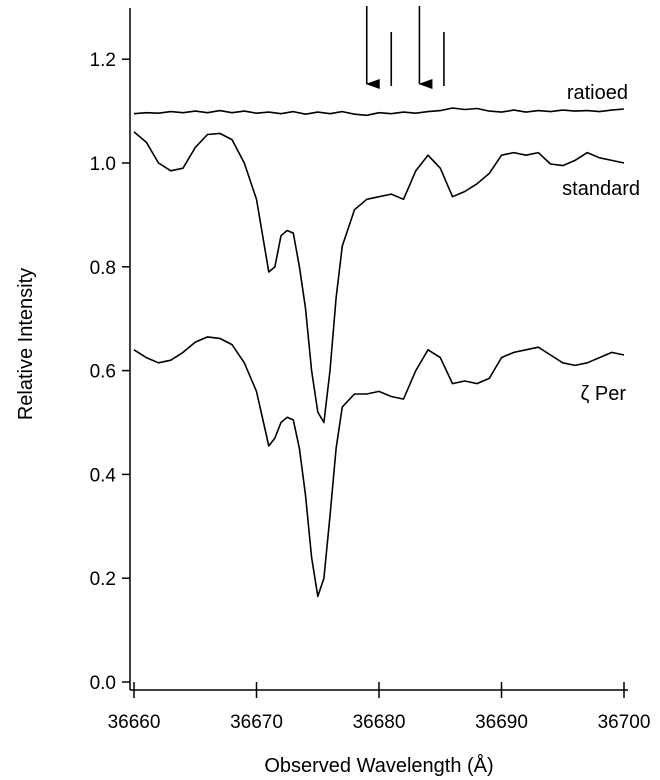 Image resolution: width=660 pixels, height=780 pixels. I want to click on y-tick-label: 1.0, so click(103, 164).